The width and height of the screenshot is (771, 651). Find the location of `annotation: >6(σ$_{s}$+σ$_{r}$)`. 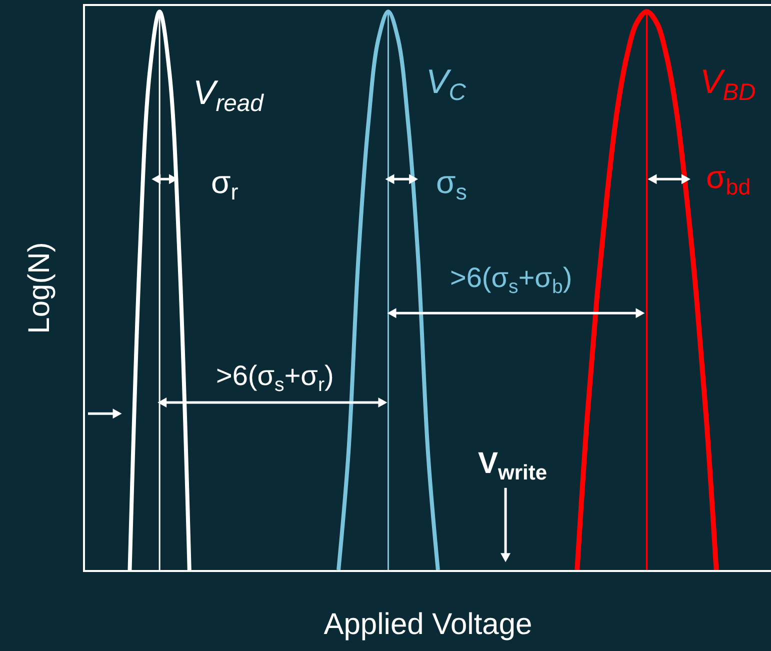

annotation: >6(σ$_{s}$+σ$_{r}$) is located at coordinates (275, 378).